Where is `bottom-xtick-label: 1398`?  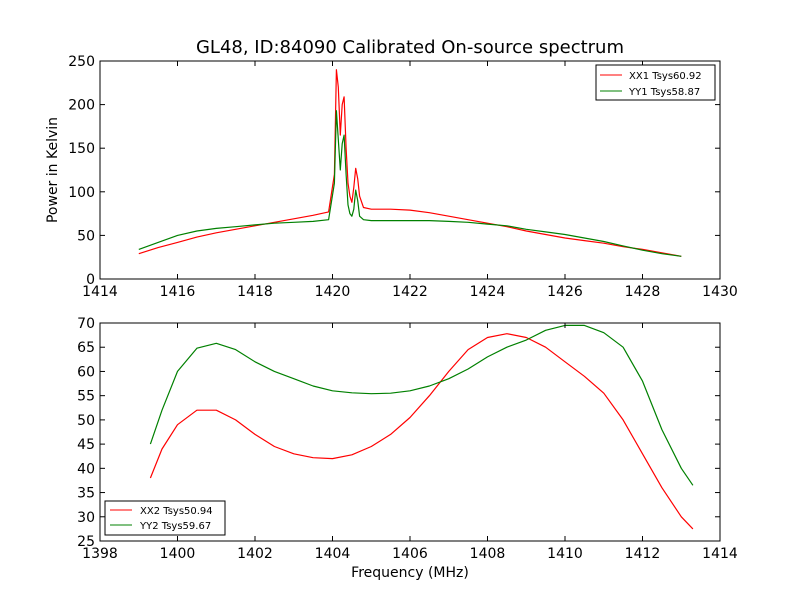
bottom-xtick-label: 1398 is located at coordinates (100, 554).